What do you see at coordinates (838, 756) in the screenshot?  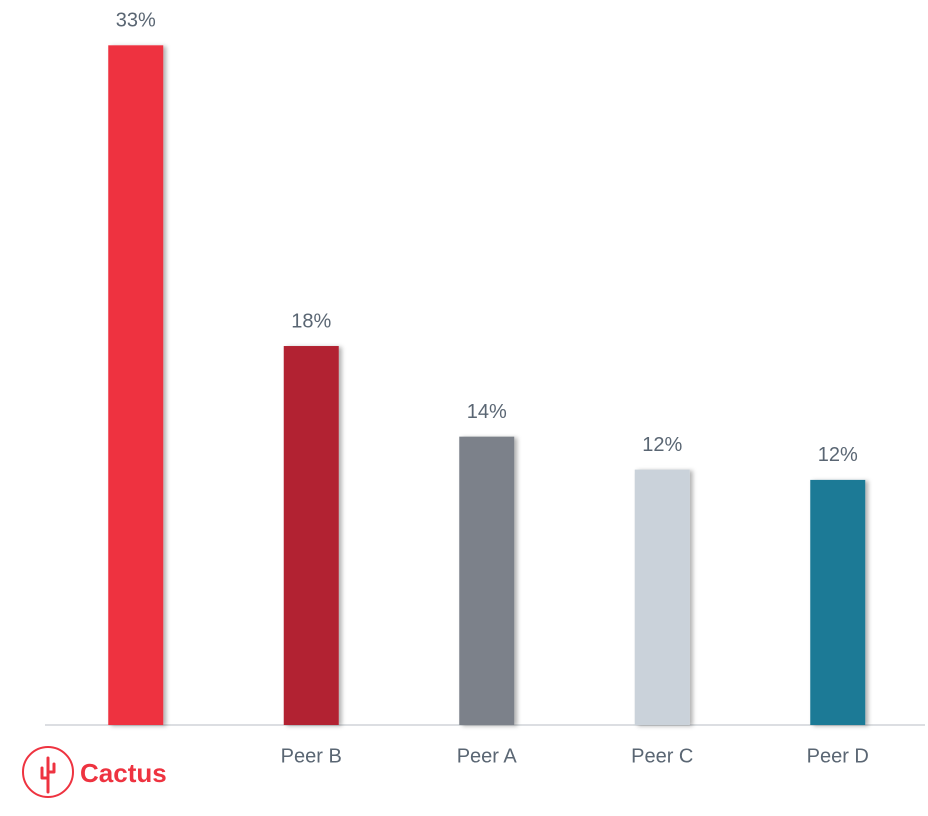 I see `x-tick-label: Peer D` at bounding box center [838, 756].